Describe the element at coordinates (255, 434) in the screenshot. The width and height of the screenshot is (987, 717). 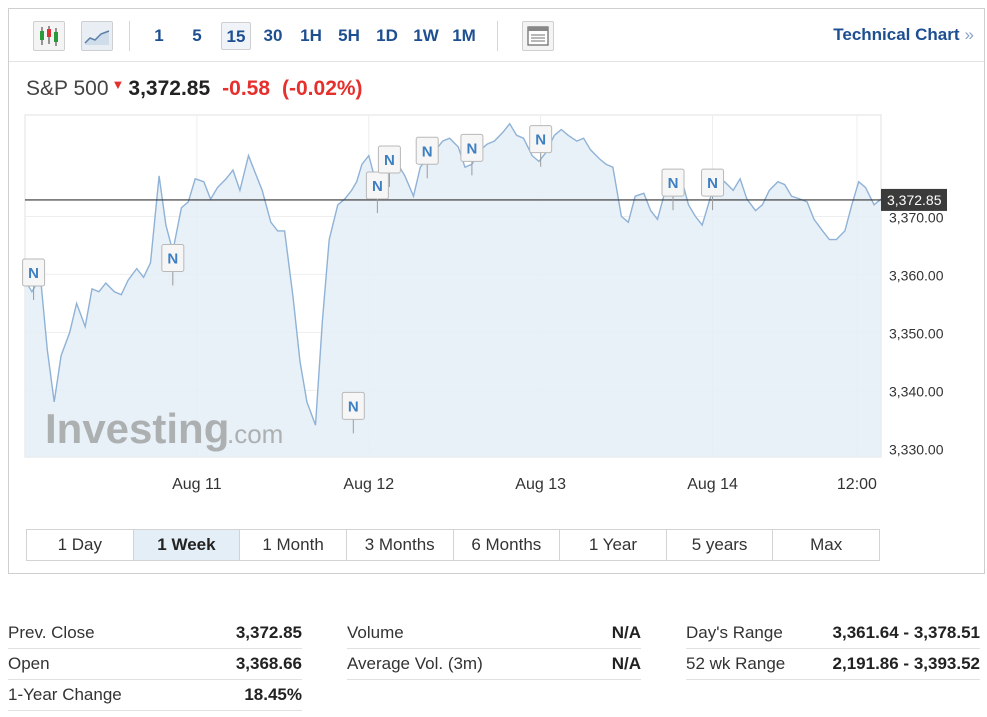
I see `investing-watermark-suffix: .com` at that location.